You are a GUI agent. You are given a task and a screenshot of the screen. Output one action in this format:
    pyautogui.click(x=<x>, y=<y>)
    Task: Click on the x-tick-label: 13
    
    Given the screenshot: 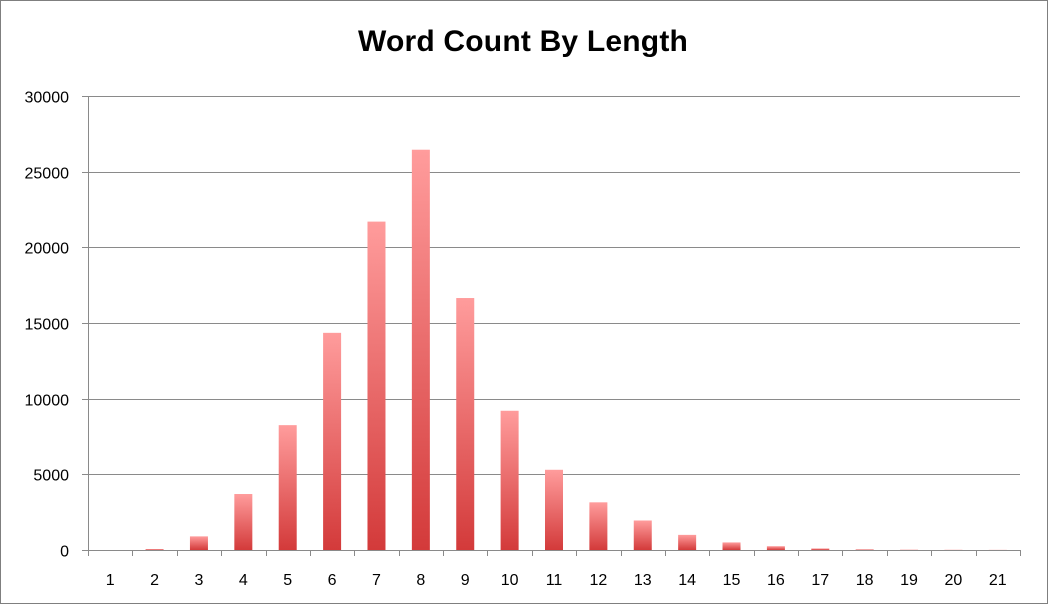 What is the action you would take?
    pyautogui.click(x=643, y=580)
    